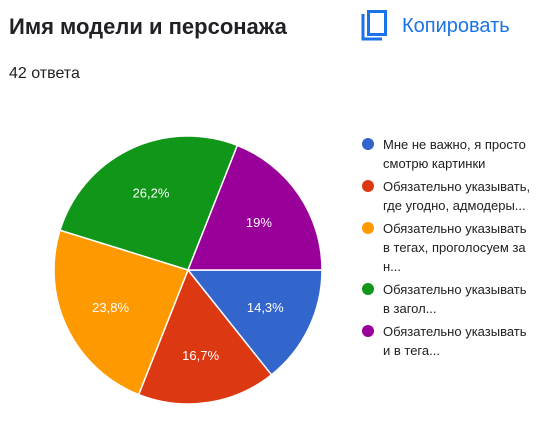 Image resolution: width=538 pixels, height=431 pixels. What do you see at coordinates (265, 307) in the screenshot?
I see `pie-slice-label-1: 14,3%` at bounding box center [265, 307].